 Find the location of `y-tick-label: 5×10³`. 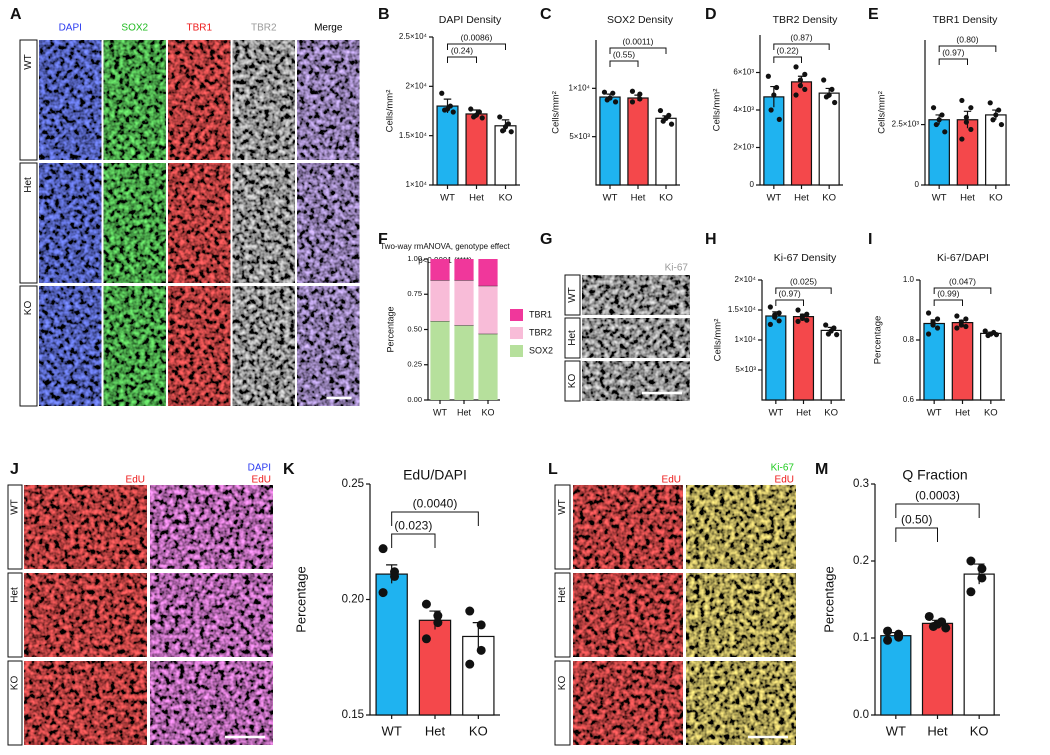

y-tick-label: 5×10³ is located at coordinates (745, 369).